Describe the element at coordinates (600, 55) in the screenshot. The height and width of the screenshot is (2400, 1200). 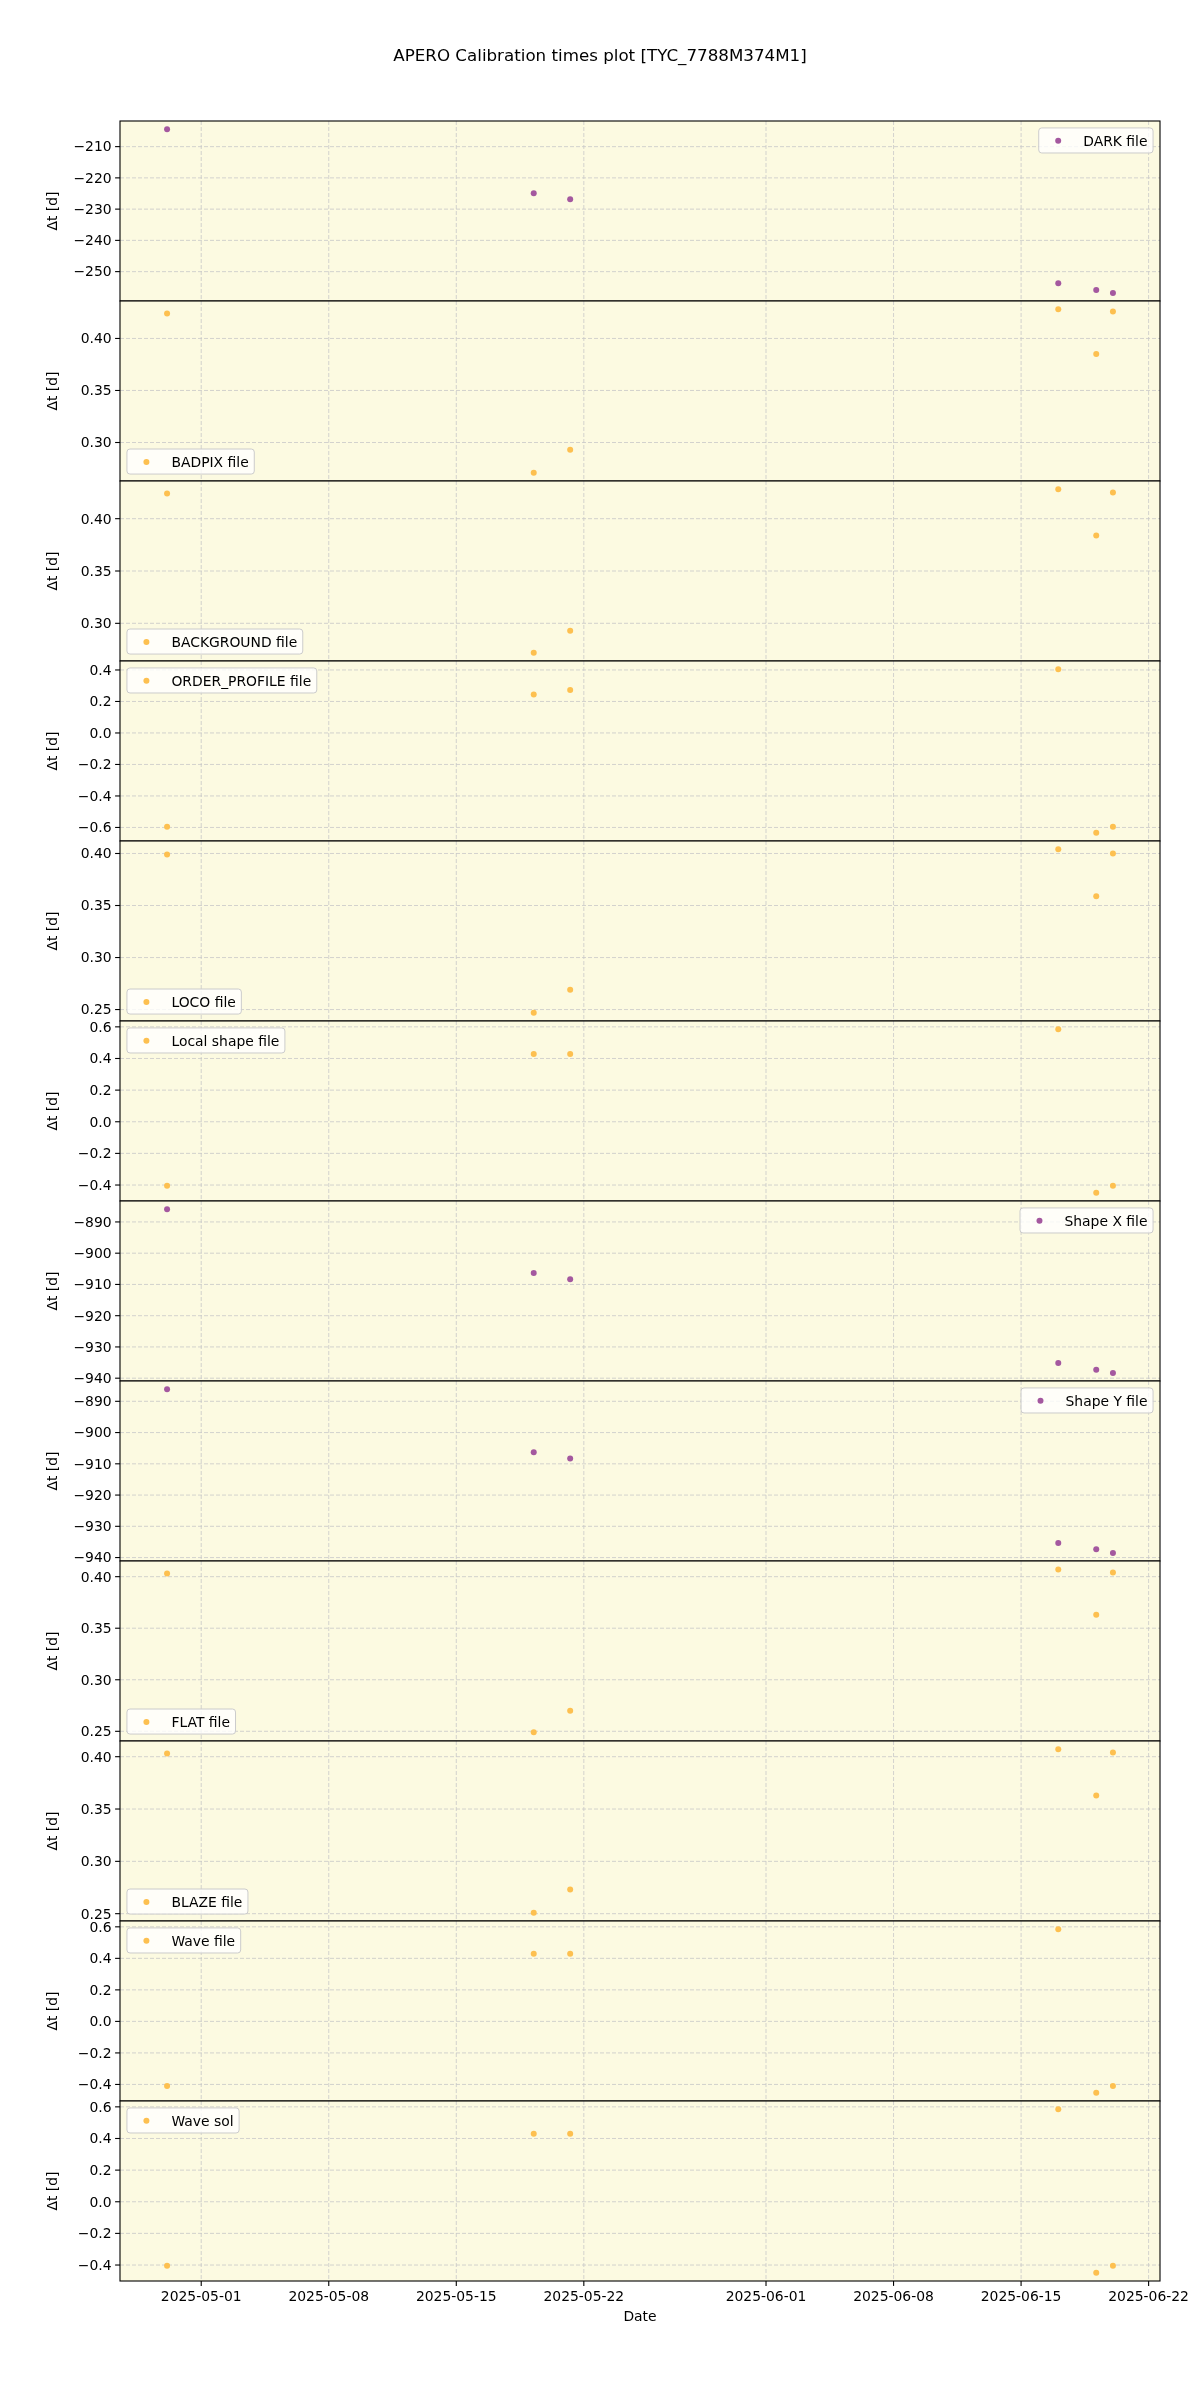
I see `chart-title: APERO Calibration times plot [TYC_7788M374M1]` at that location.